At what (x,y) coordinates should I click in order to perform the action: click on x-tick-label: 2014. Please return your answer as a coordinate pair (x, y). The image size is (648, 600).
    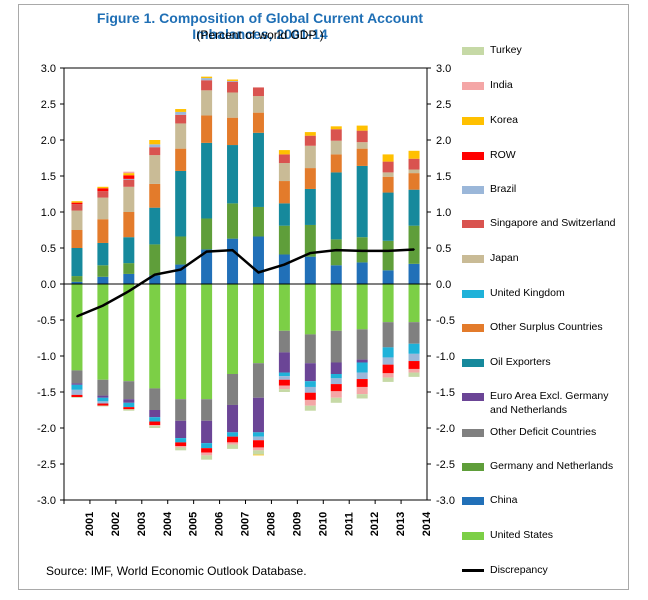
    Looking at the image, I should click on (427, 523).